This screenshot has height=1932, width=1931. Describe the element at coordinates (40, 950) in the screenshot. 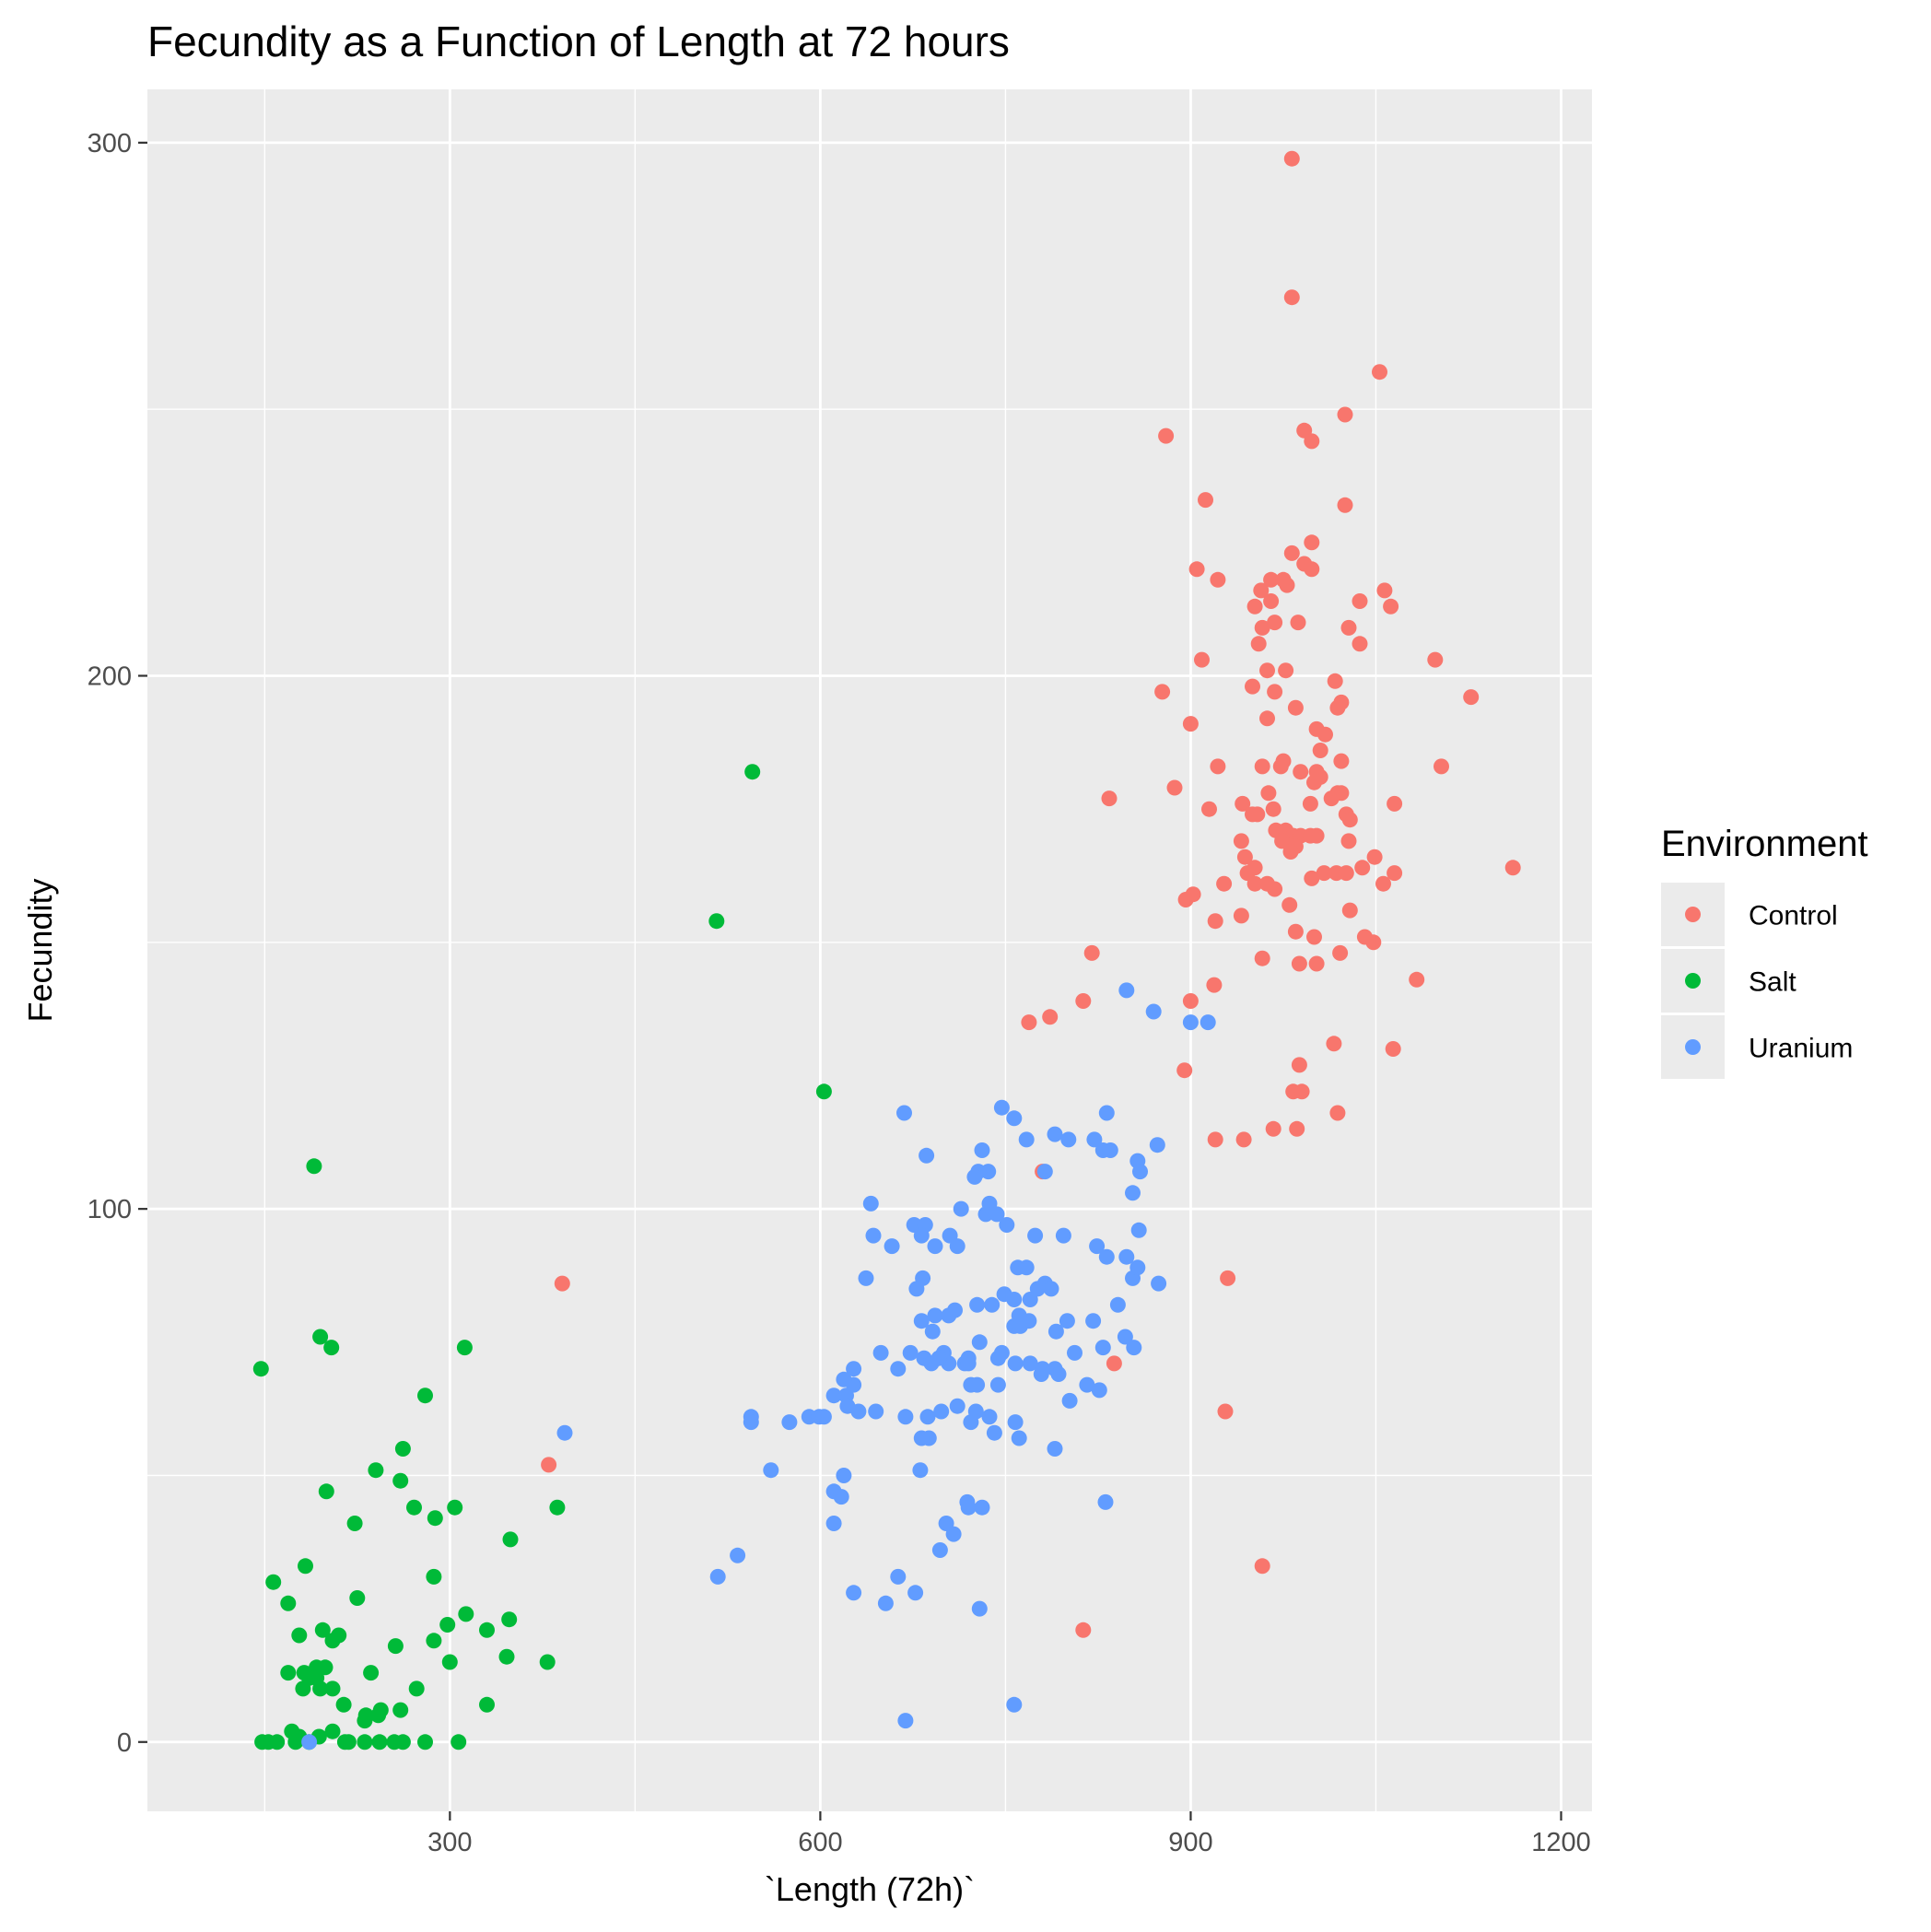

I see `y-axis-title: Fecundity` at that location.